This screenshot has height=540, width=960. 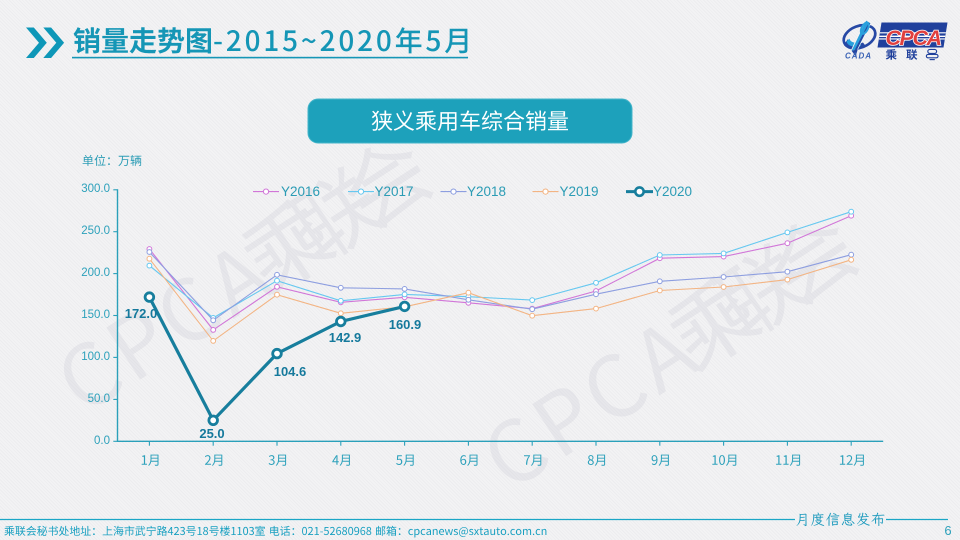 I want to click on svg-text: A, so click(x=934, y=38).